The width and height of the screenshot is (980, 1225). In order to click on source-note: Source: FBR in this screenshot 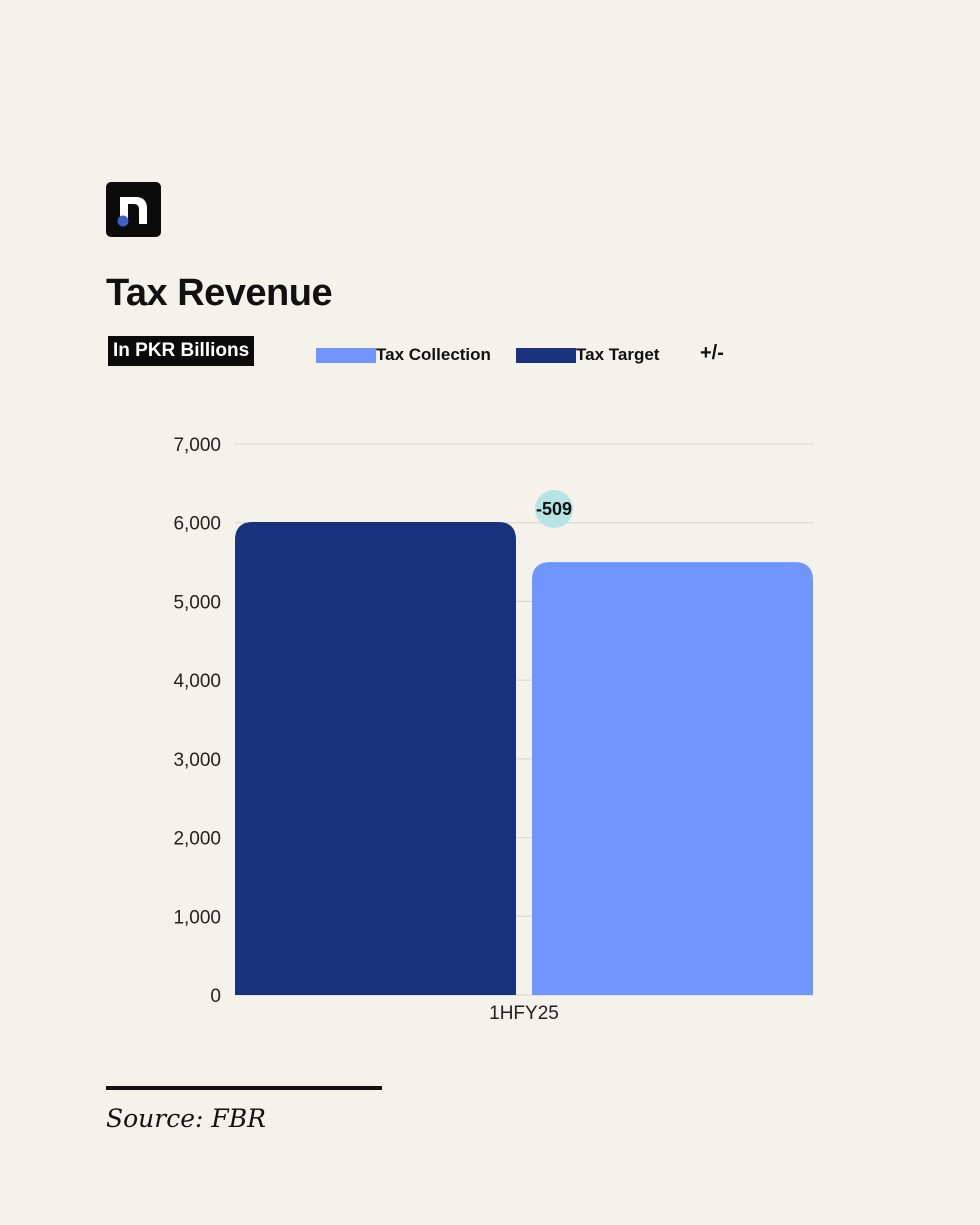, I will do `click(186, 1118)`.